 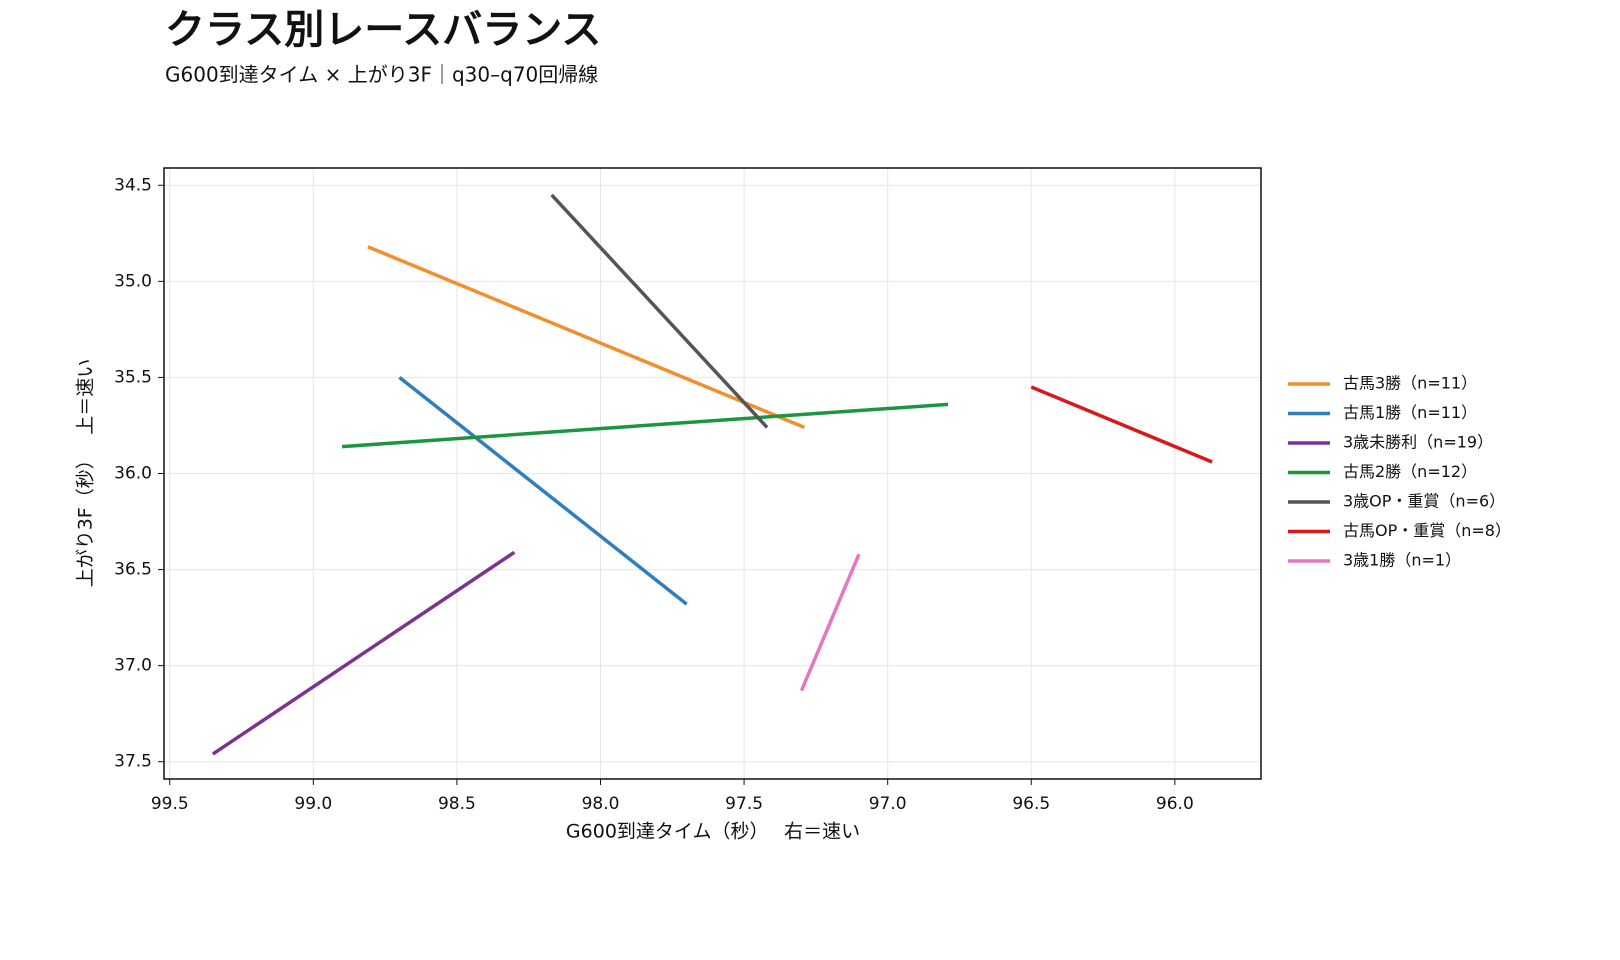 What do you see at coordinates (133, 474) in the screenshot?
I see `y-tick-label: 36.0` at bounding box center [133, 474].